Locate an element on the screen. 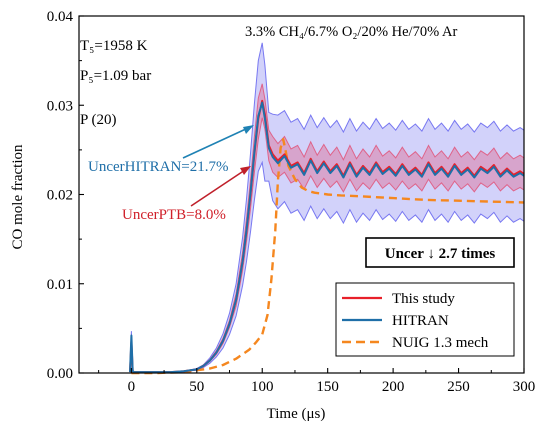 This screenshot has width=535, height=425. arrow-hitran-head is located at coordinates (248, 129).